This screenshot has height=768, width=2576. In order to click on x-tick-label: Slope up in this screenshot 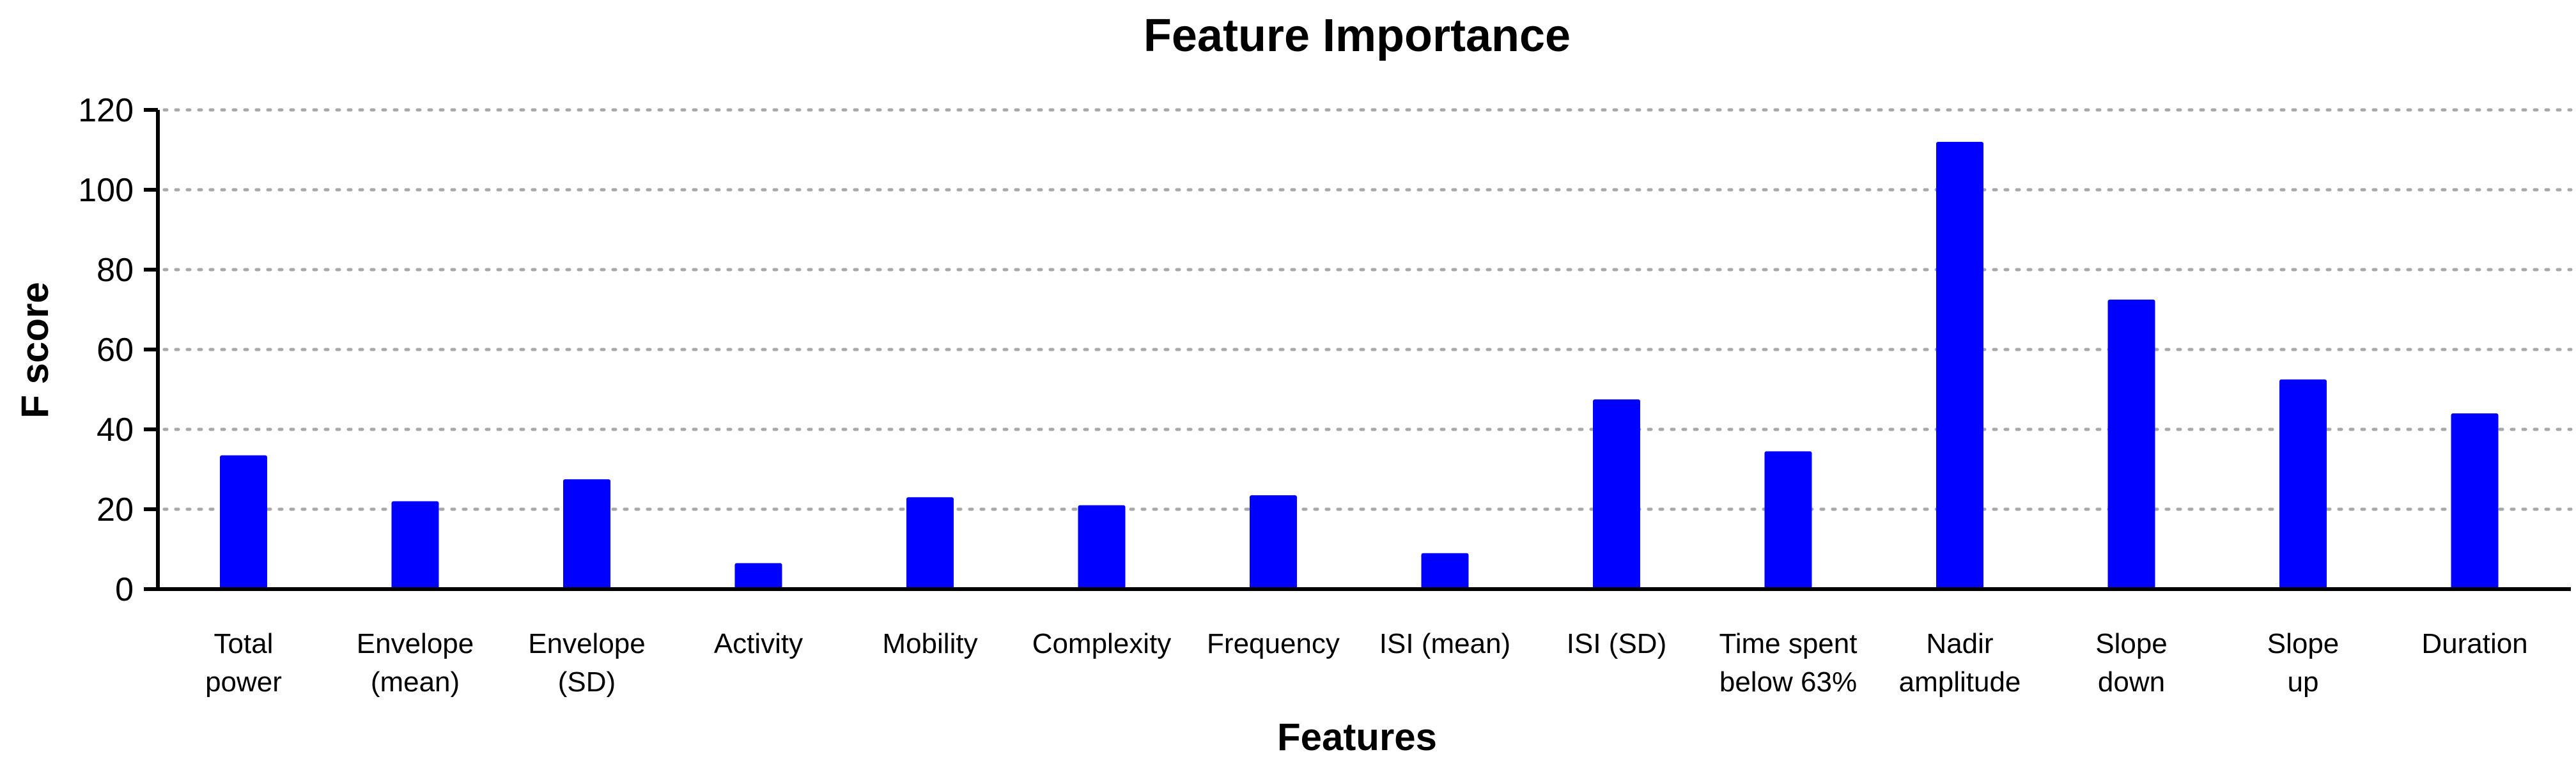, I will do `click(2303, 663)`.